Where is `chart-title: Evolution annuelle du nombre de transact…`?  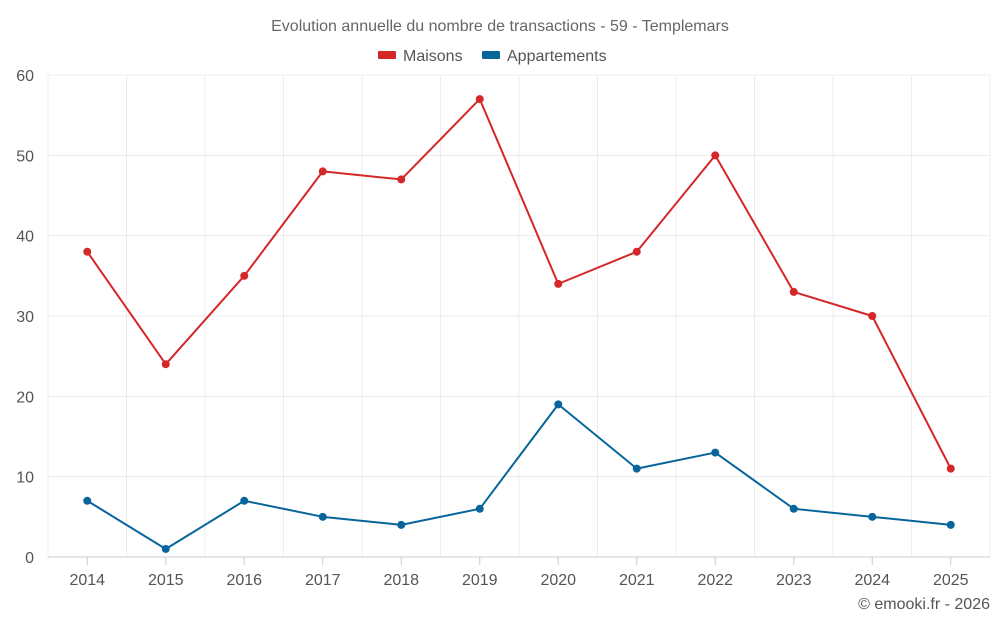 chart-title: Evolution annuelle du nombre de transact… is located at coordinates (500, 26).